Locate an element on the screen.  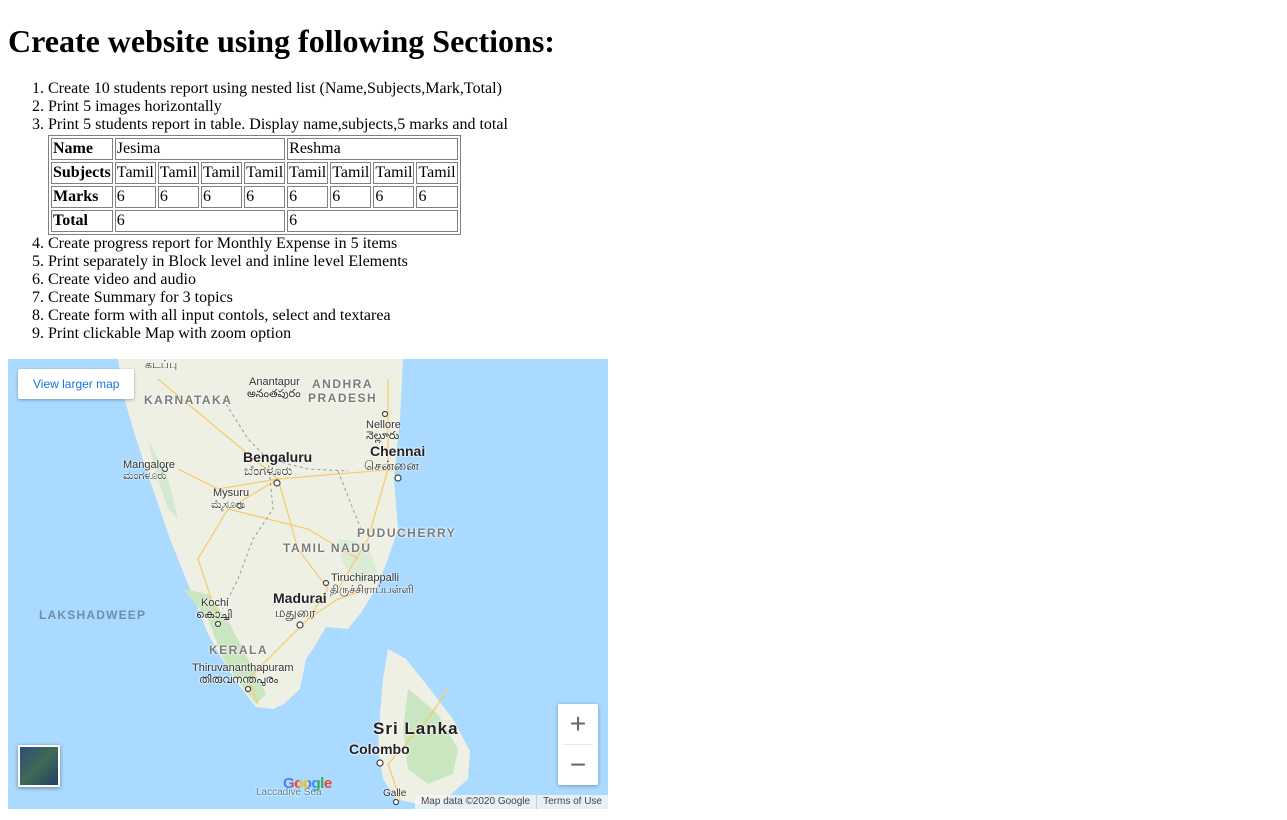
map-label: ಮಂಗಳೂರು is located at coordinates (145, 476).